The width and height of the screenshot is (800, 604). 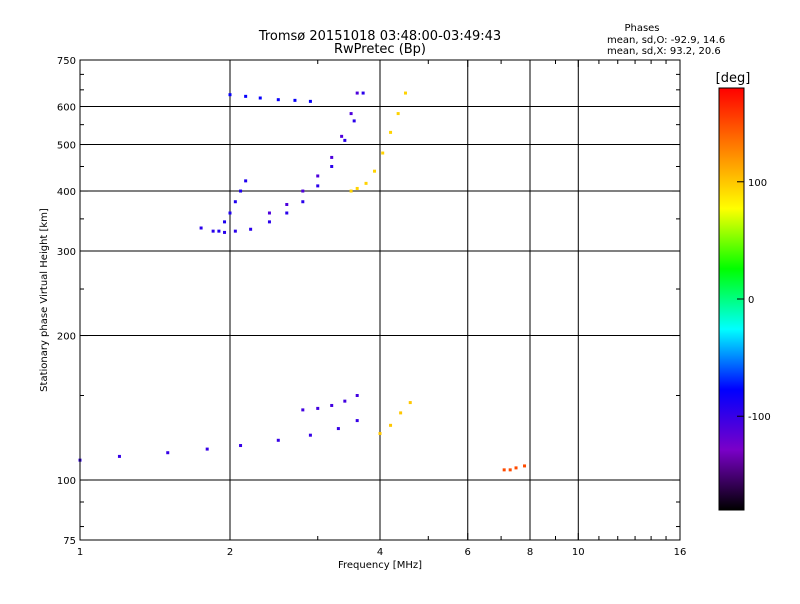 I want to click on trace-high-frequency-echoes, so click(x=514, y=468).